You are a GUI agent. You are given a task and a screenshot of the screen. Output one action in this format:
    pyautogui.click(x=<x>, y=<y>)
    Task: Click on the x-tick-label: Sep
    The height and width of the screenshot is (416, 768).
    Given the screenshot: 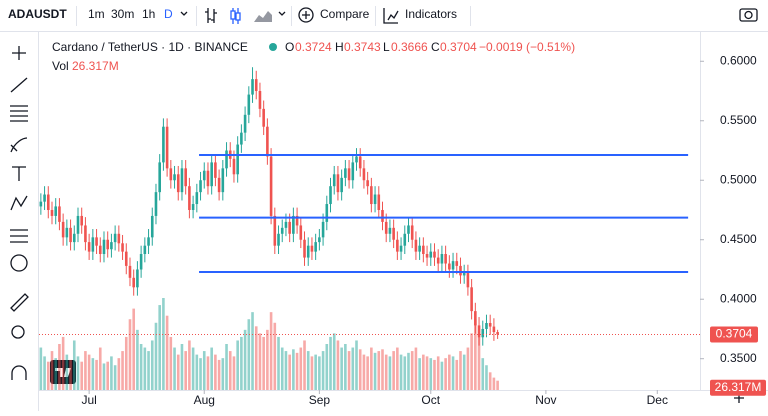 What is the action you would take?
    pyautogui.click(x=320, y=400)
    